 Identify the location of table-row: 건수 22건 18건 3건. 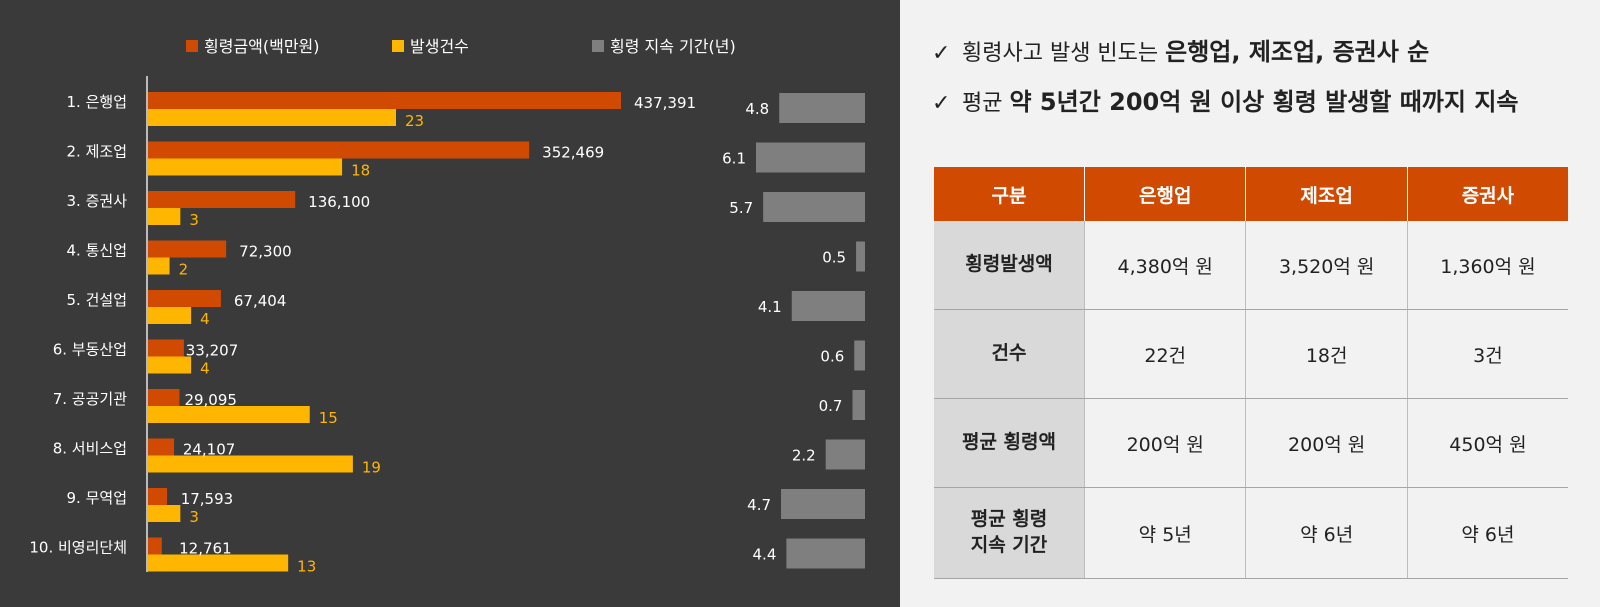
(1251, 354).